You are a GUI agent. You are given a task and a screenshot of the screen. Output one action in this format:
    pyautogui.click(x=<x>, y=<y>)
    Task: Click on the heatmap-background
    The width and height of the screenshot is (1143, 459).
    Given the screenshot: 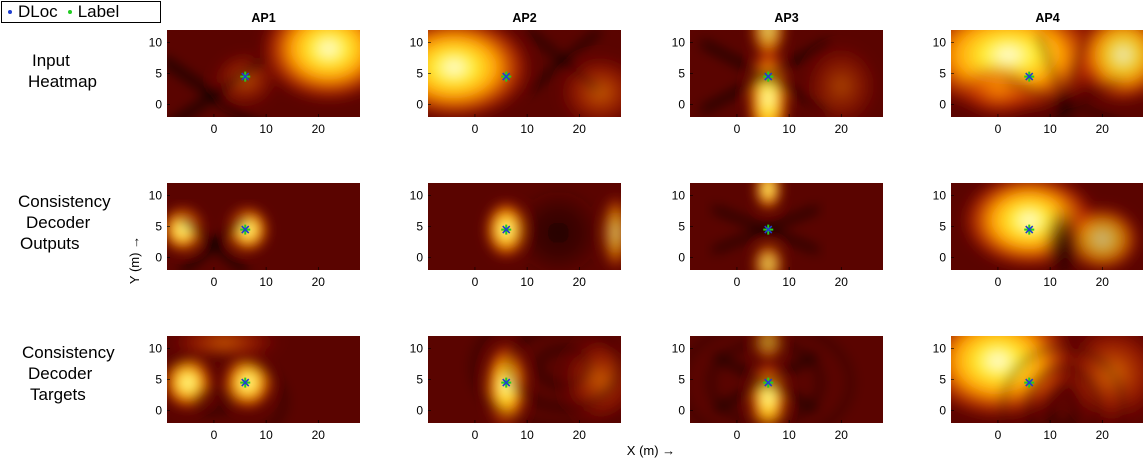 What is the action you would take?
    pyautogui.click(x=786, y=226)
    